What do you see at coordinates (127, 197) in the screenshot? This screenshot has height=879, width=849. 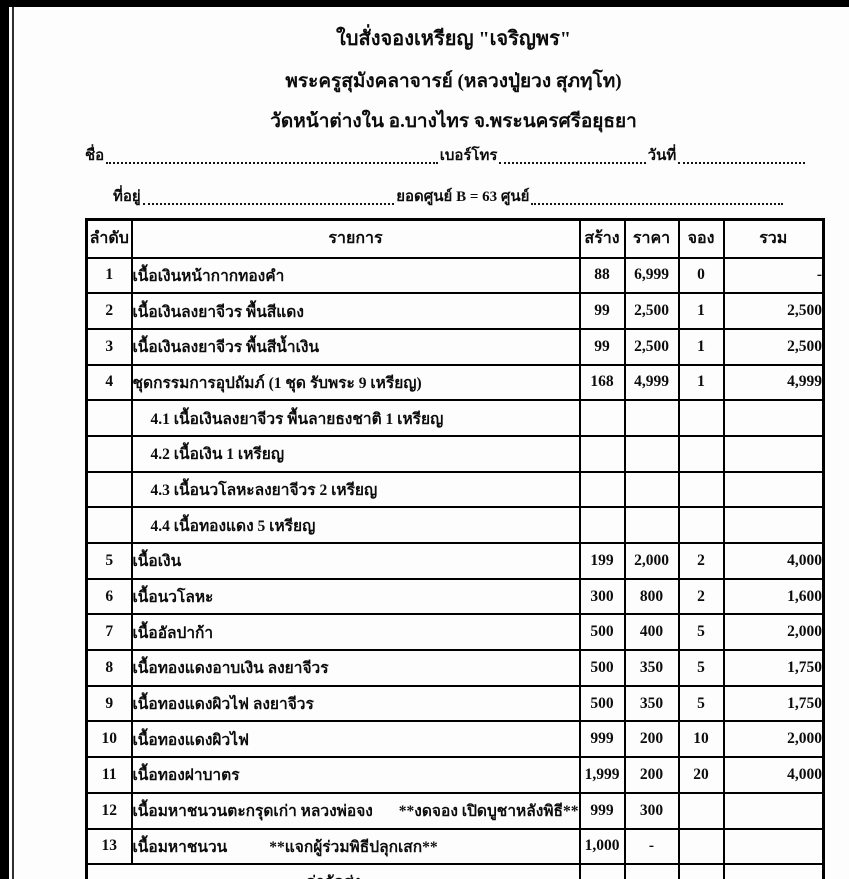 I see `address-label: ที่อยู่` at bounding box center [127, 197].